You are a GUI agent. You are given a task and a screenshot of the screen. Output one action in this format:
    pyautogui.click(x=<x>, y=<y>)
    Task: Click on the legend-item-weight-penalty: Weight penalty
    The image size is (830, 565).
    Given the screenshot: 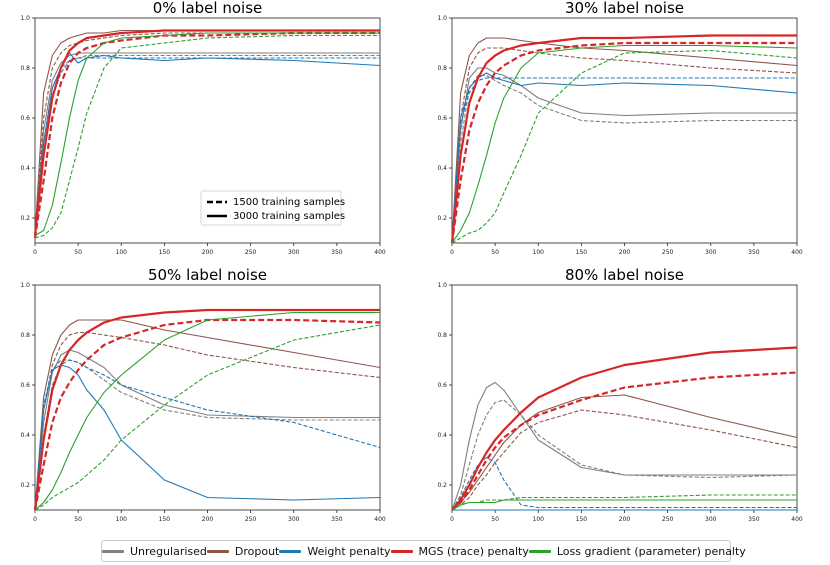 What is the action you would take?
    pyautogui.click(x=335, y=551)
    